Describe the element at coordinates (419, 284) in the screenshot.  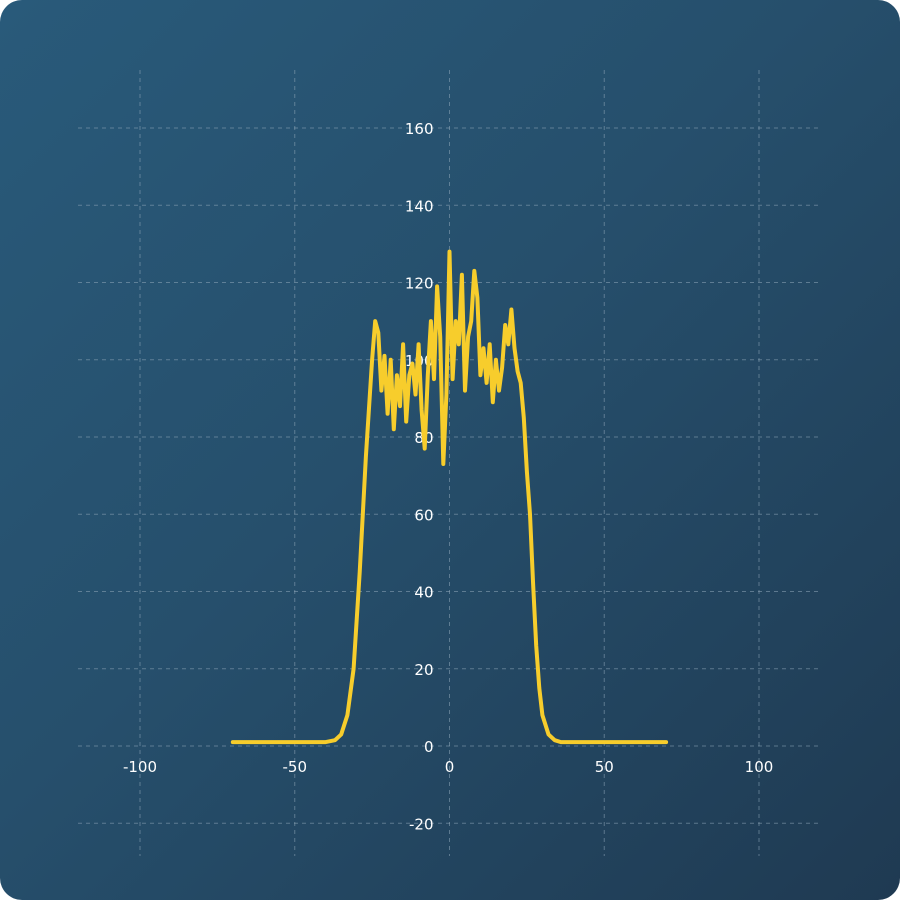
I see `y-tick-label: 120` at that location.